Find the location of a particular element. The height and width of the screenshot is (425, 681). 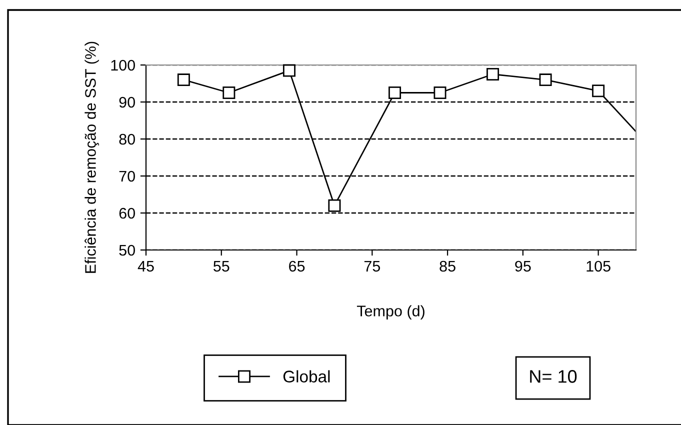

y-tick-label: 100 is located at coordinates (123, 65).